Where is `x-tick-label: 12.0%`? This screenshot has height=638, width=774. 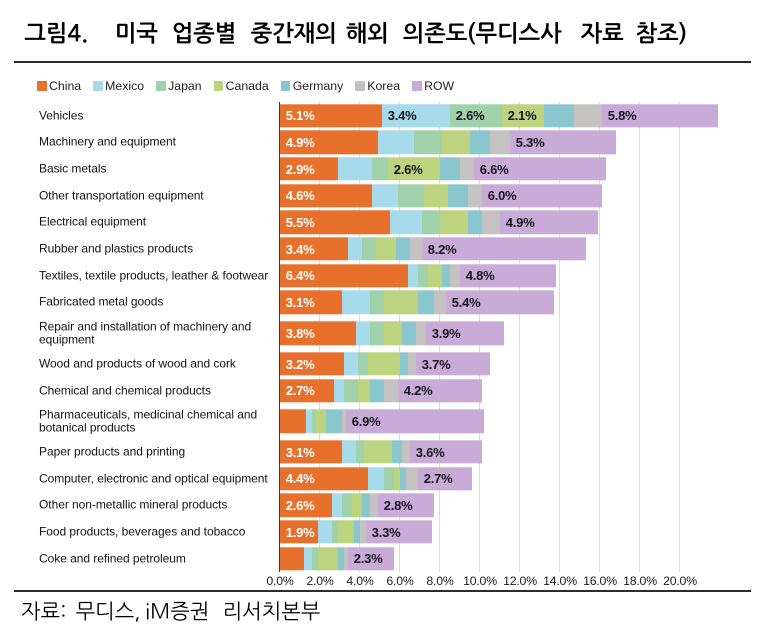 x-tick-label: 12.0% is located at coordinates (520, 580).